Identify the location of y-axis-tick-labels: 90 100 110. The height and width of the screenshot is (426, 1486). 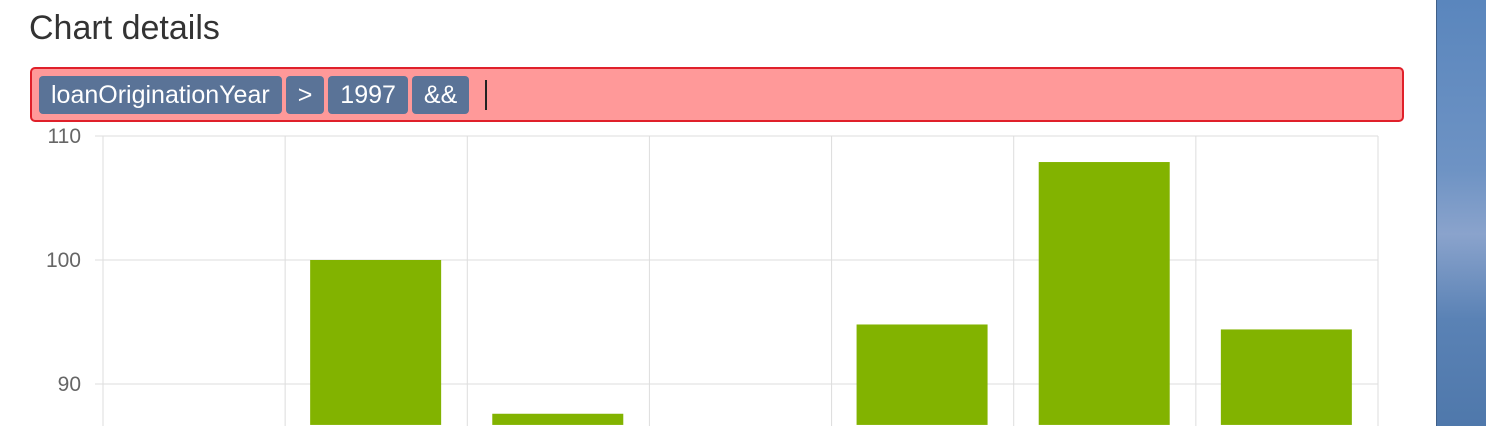
(63, 260).